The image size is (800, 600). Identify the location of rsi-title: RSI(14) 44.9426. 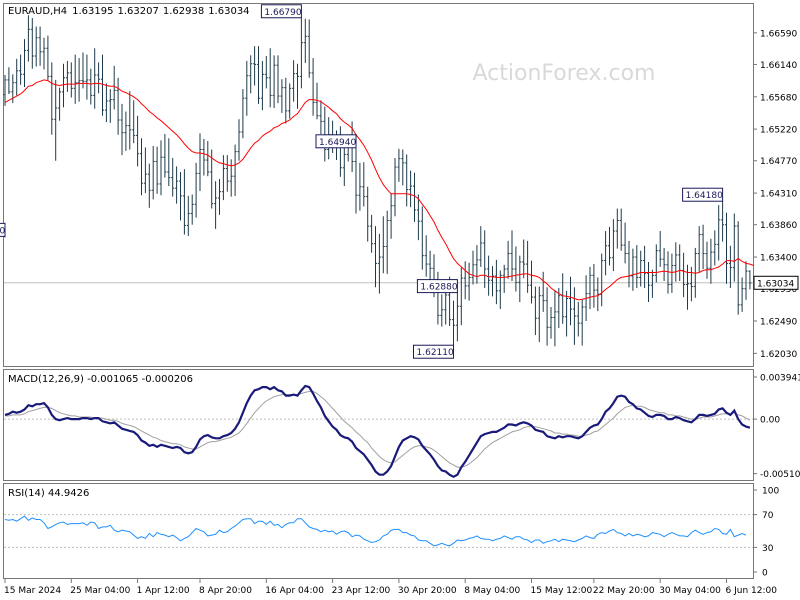
(48, 493).